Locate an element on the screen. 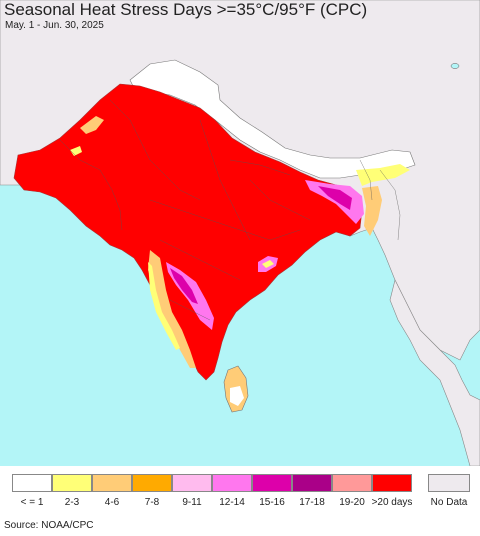 This screenshot has width=480, height=536. legend-label: 2-3 is located at coordinates (72, 502).